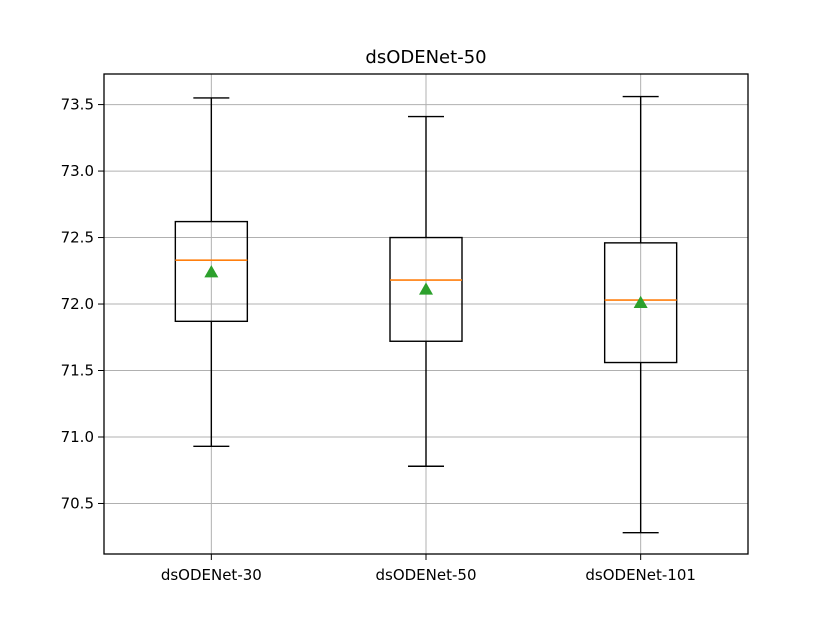 This screenshot has width=830, height=623. What do you see at coordinates (640, 575) in the screenshot?
I see `x-tick-label: dsODENet-101` at bounding box center [640, 575].